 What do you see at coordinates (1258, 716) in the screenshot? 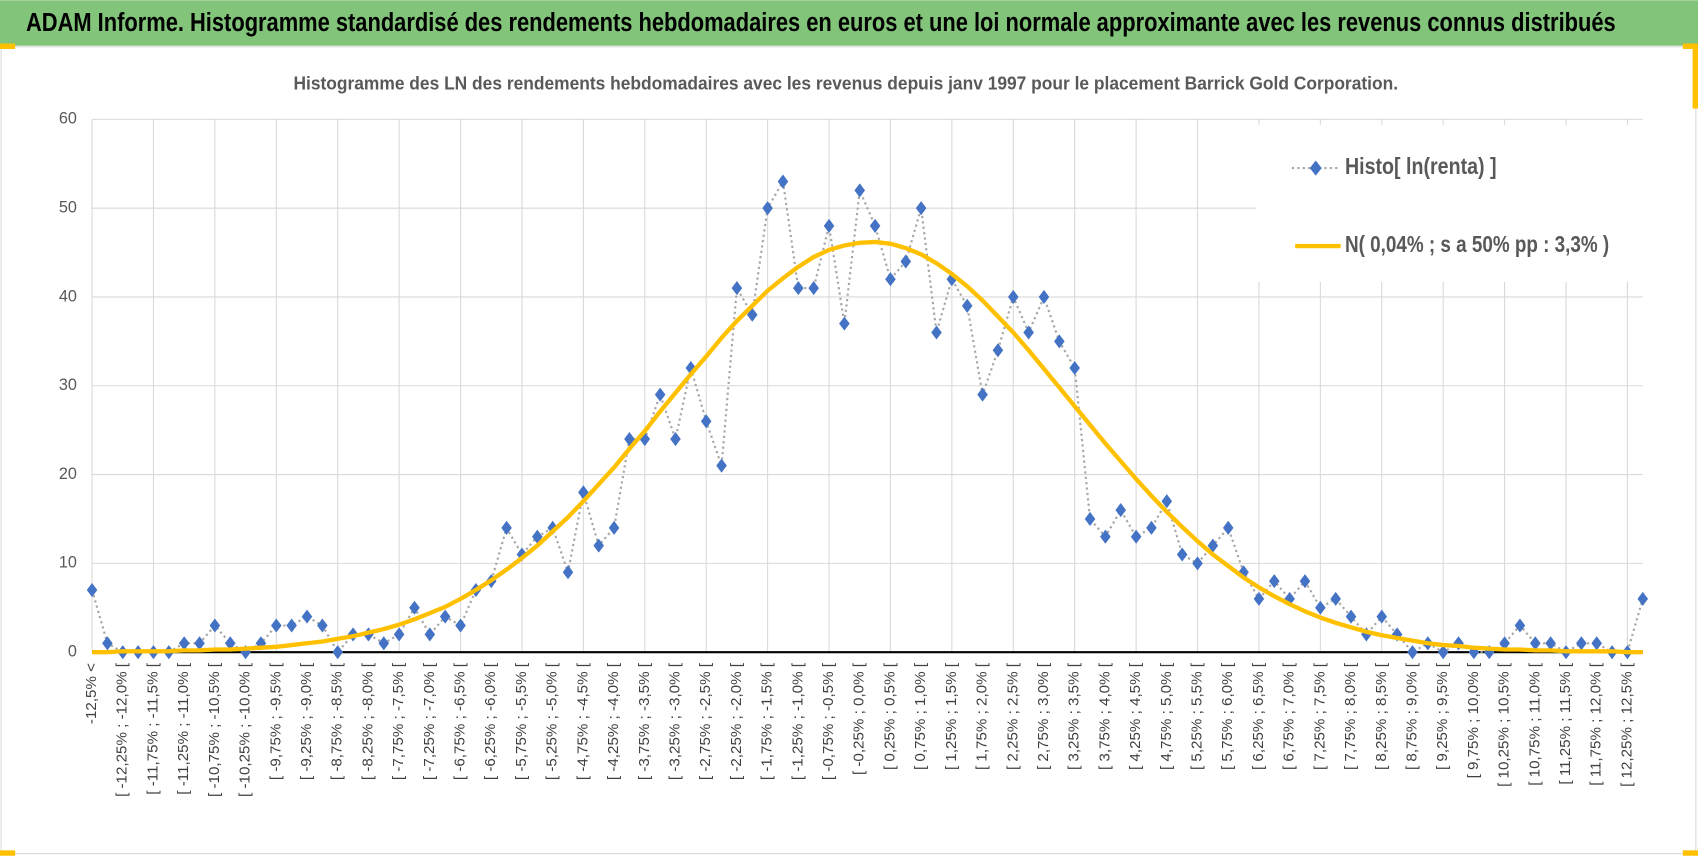
I see `x-tick-label: [ 6,25% ; 6,5% [` at bounding box center [1258, 716].